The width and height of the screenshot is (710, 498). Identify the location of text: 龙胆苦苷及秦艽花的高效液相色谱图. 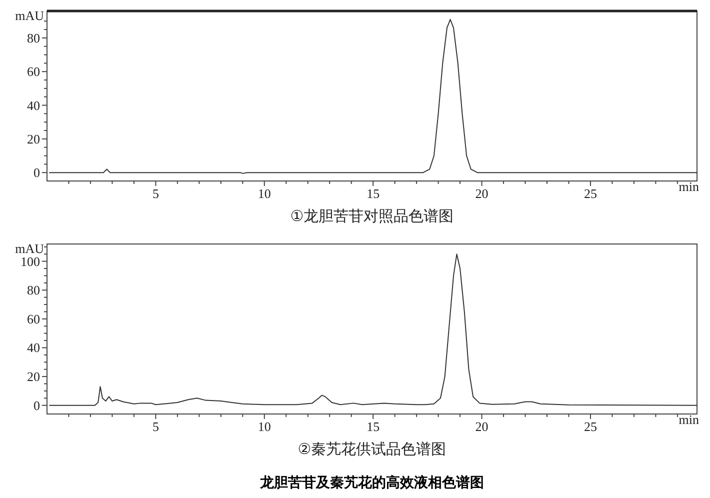
(371, 482).